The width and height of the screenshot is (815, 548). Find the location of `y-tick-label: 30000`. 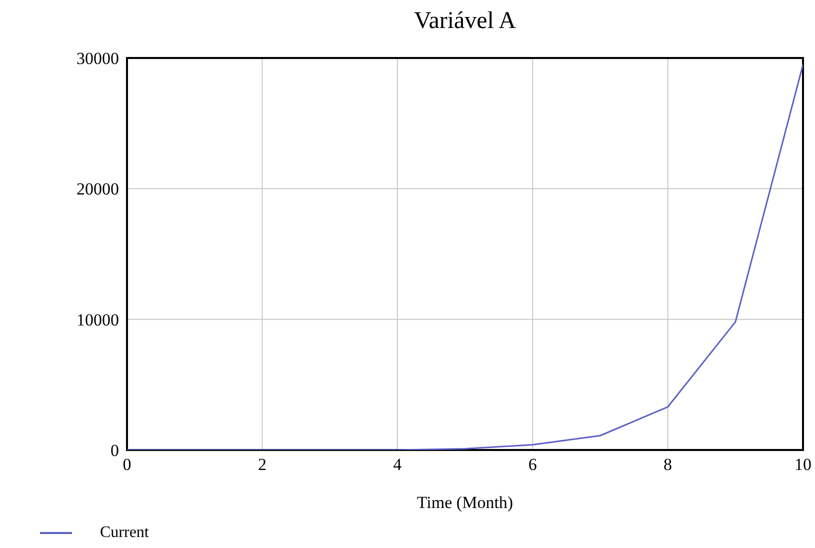

y-tick-label: 30000 is located at coordinates (97, 58).